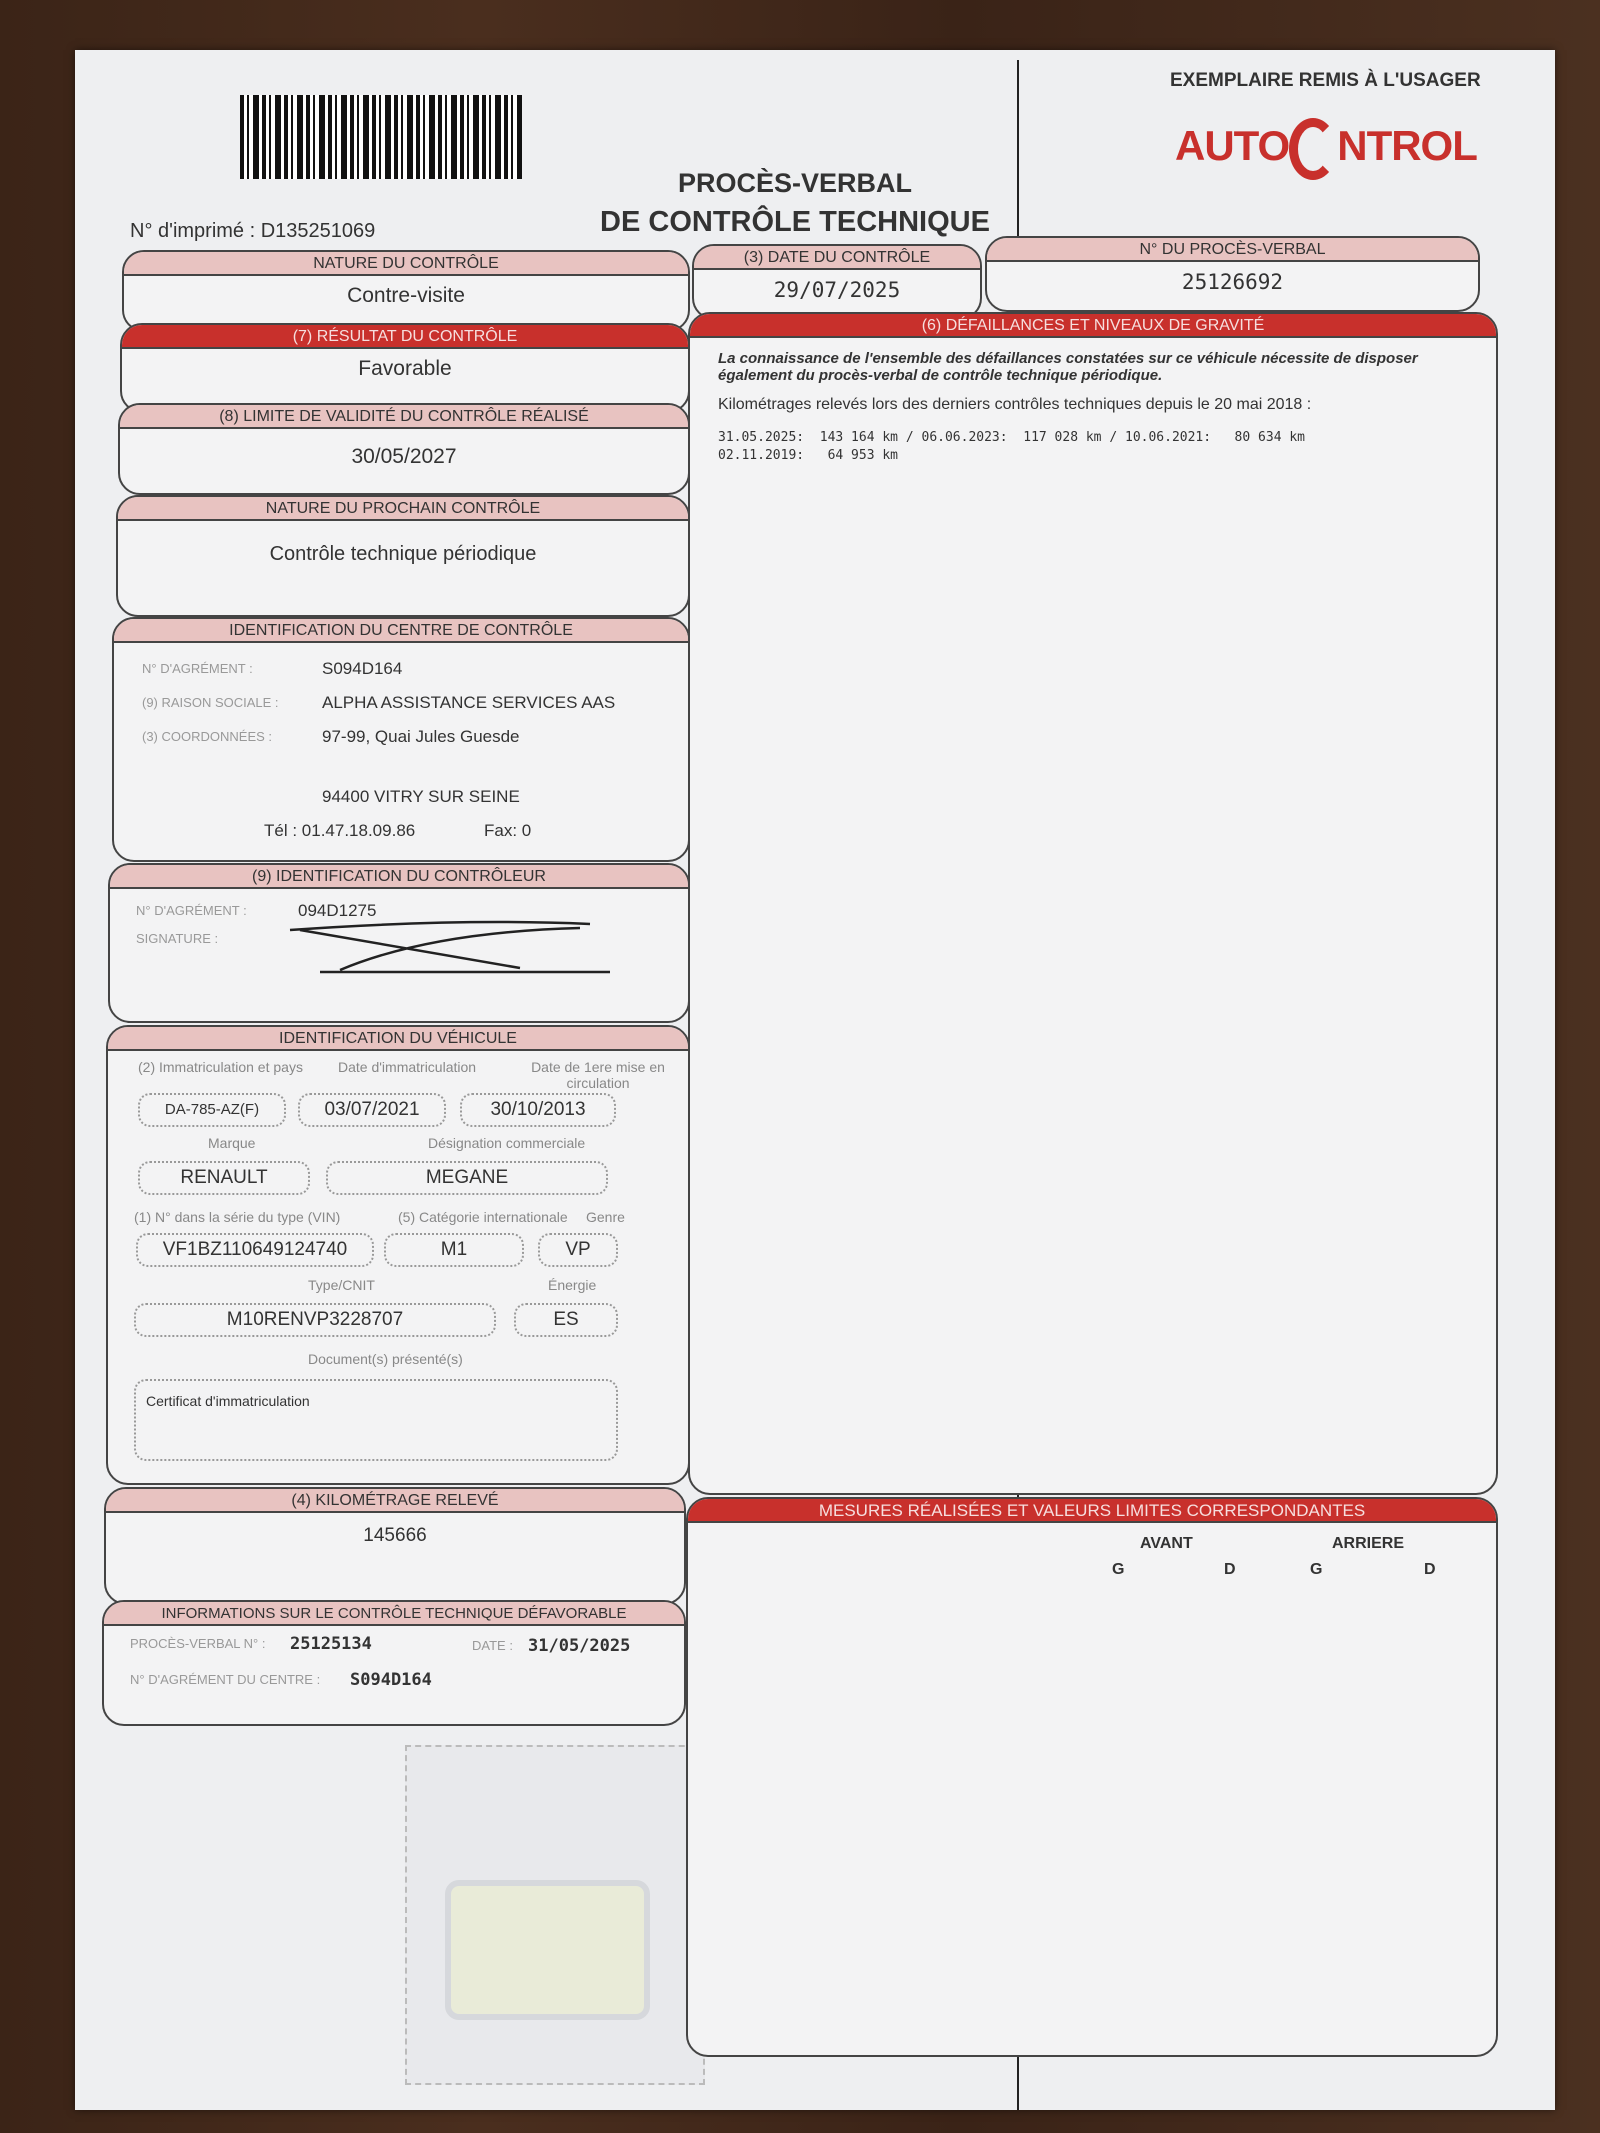 The height and width of the screenshot is (2133, 1600). Describe the element at coordinates (337, 910) in the screenshot. I see `controleur-agrement: 094D1275` at that location.